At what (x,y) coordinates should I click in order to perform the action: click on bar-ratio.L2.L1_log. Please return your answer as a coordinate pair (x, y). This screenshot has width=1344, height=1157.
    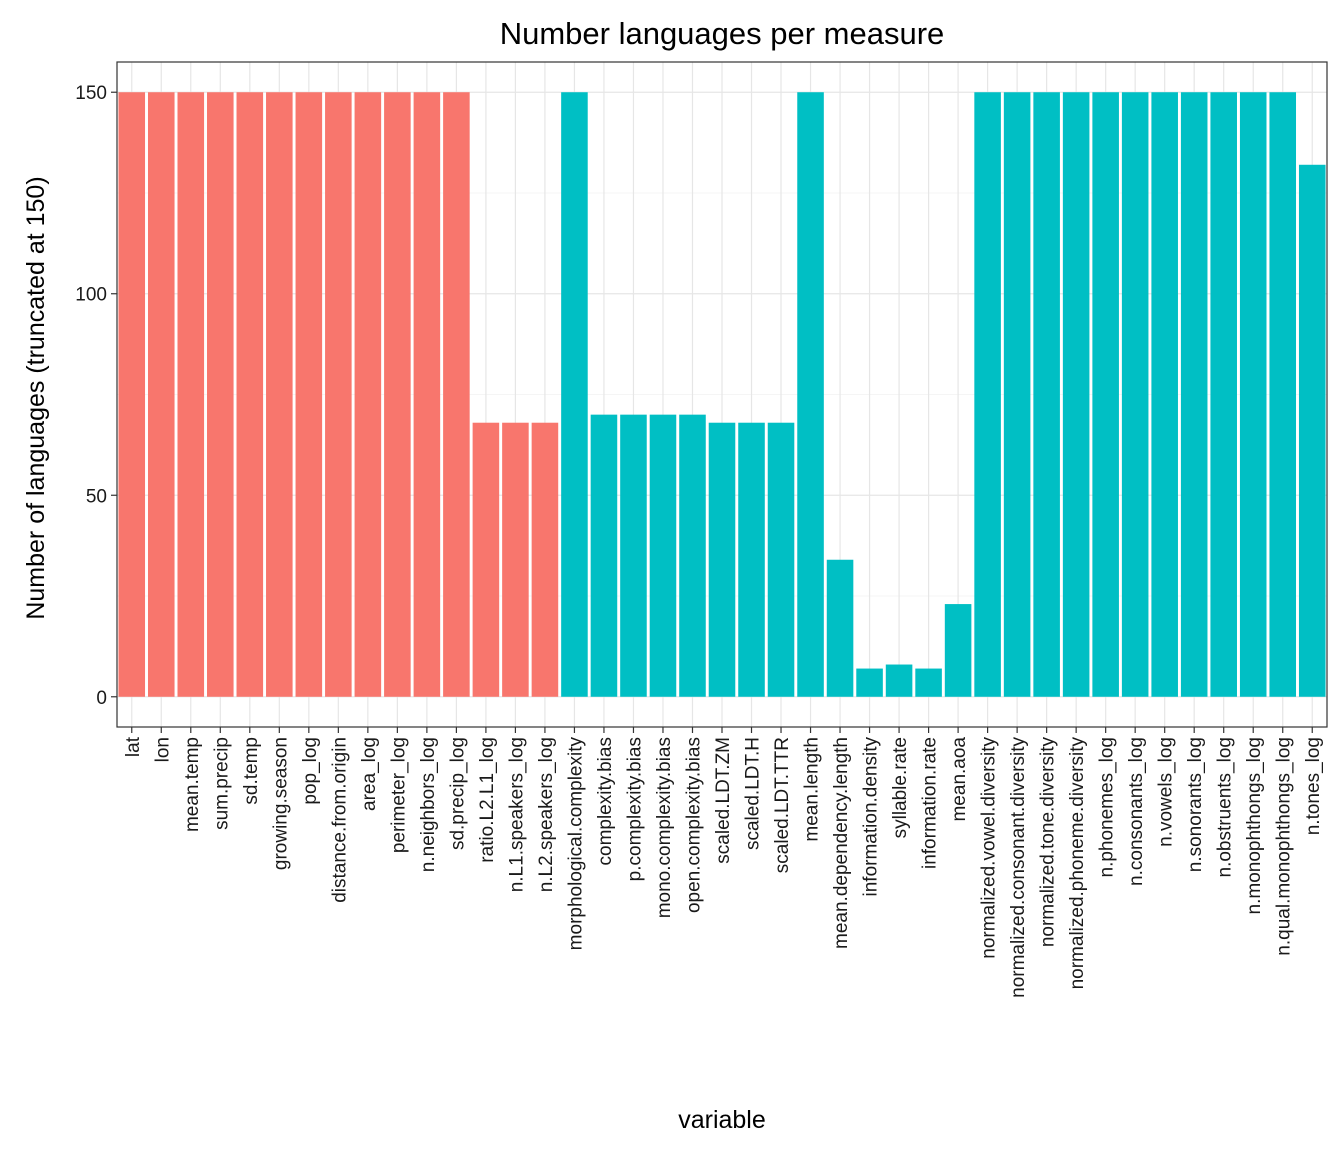
    Looking at the image, I should click on (486, 559).